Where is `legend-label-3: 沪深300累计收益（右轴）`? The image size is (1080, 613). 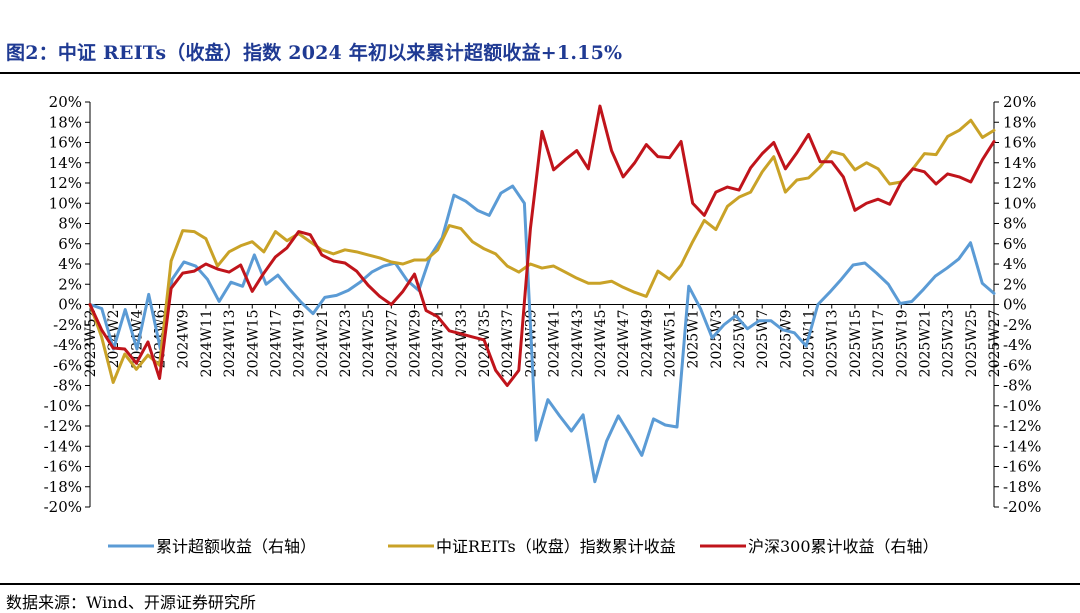 legend-label-3: 沪深300累计收益（右轴） is located at coordinates (843, 546).